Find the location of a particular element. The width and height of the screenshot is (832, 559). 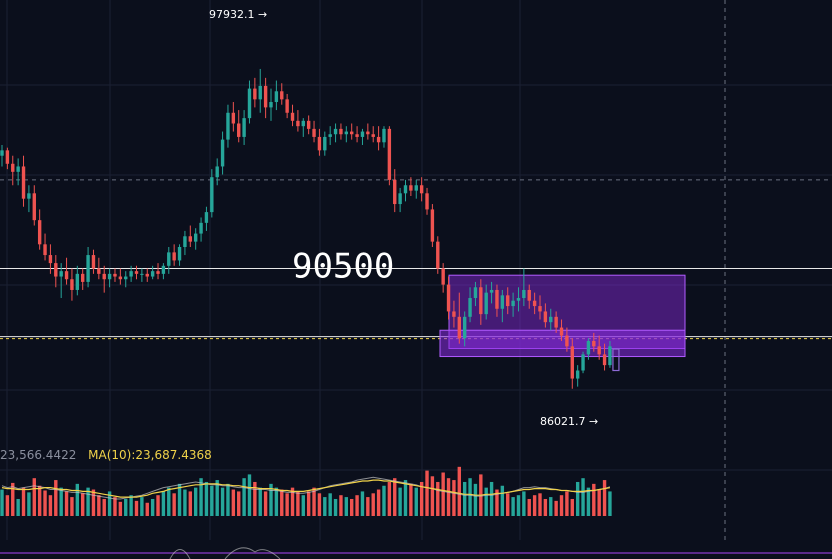

level-label: 90500 is located at coordinates (343, 266).